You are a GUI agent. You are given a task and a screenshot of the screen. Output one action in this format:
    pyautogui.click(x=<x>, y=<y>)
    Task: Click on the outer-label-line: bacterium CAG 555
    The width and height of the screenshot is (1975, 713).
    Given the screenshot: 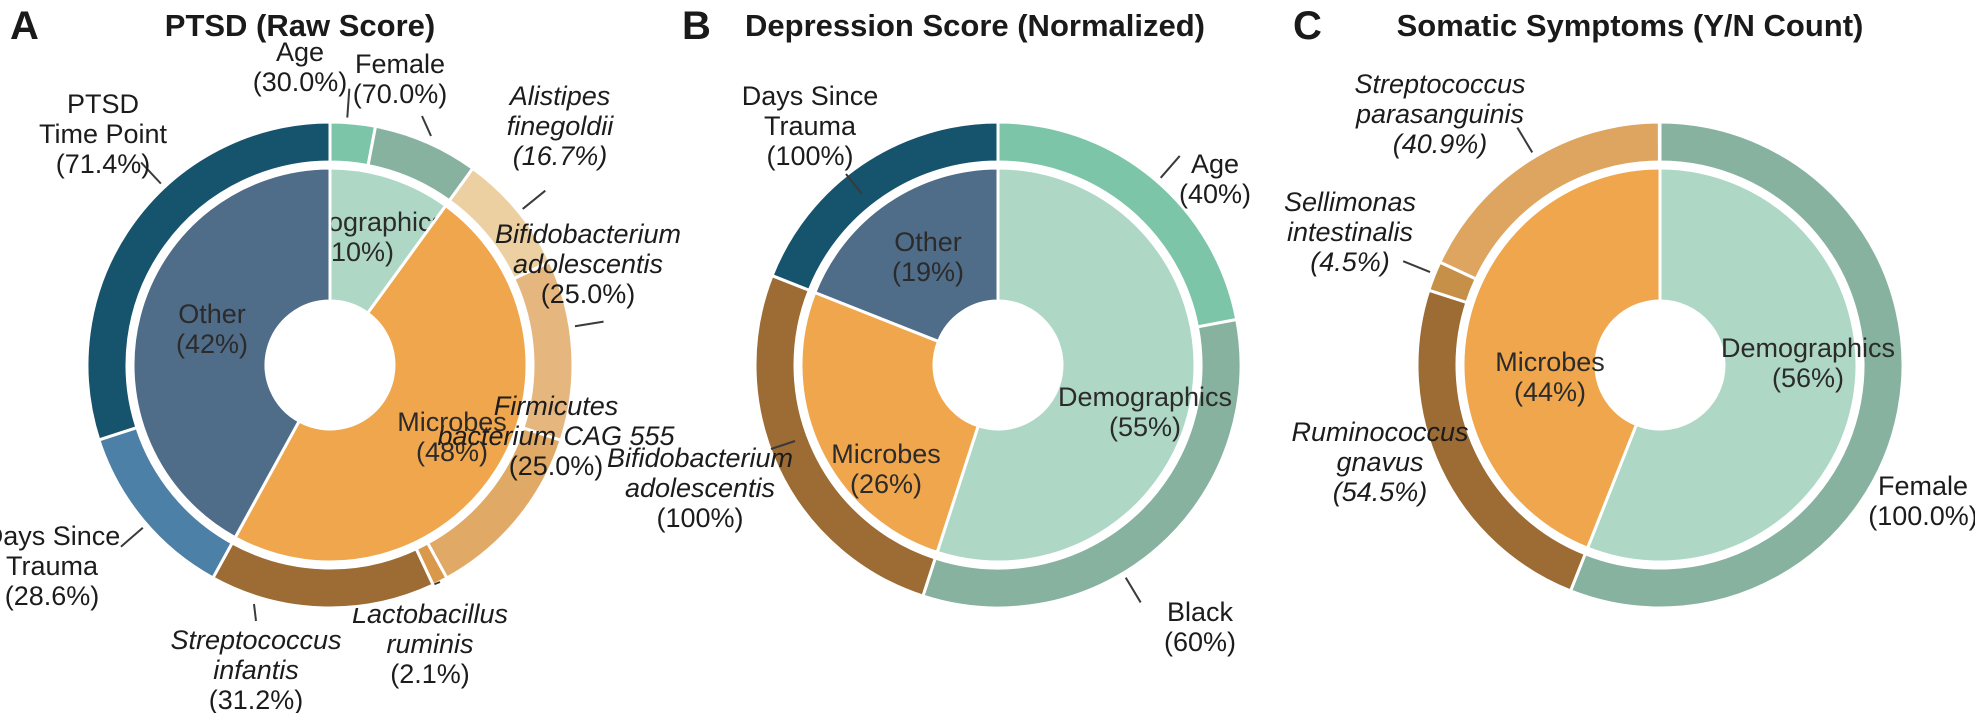 What is the action you would take?
    pyautogui.click(x=556, y=436)
    